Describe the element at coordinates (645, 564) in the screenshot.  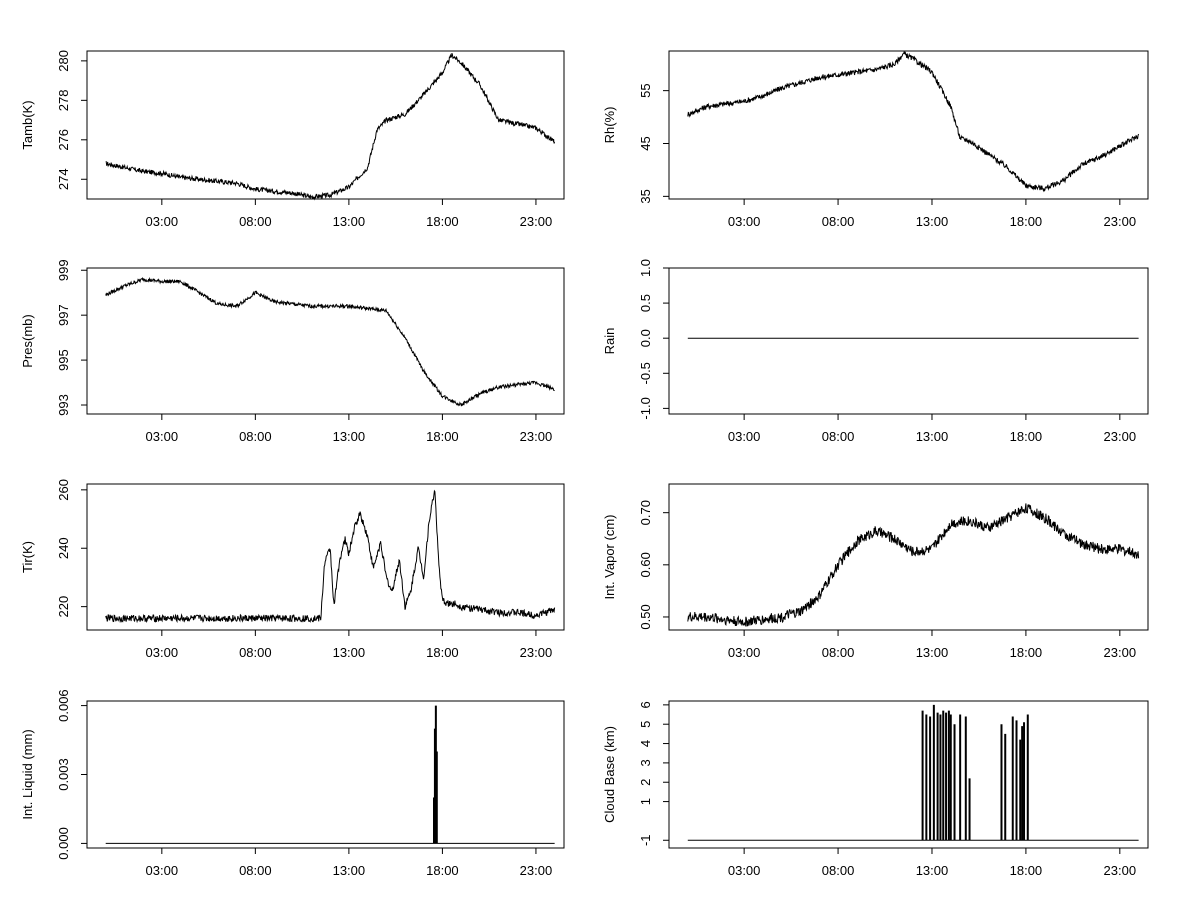
I see `y-tick-label: 0.60` at that location.